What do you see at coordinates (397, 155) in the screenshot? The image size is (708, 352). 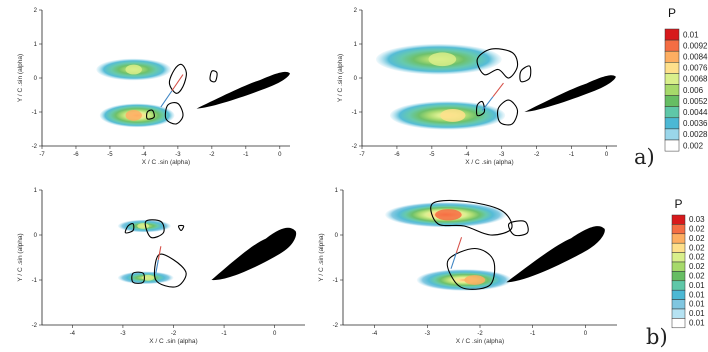 I see `x-tick-label: -6` at bounding box center [397, 155].